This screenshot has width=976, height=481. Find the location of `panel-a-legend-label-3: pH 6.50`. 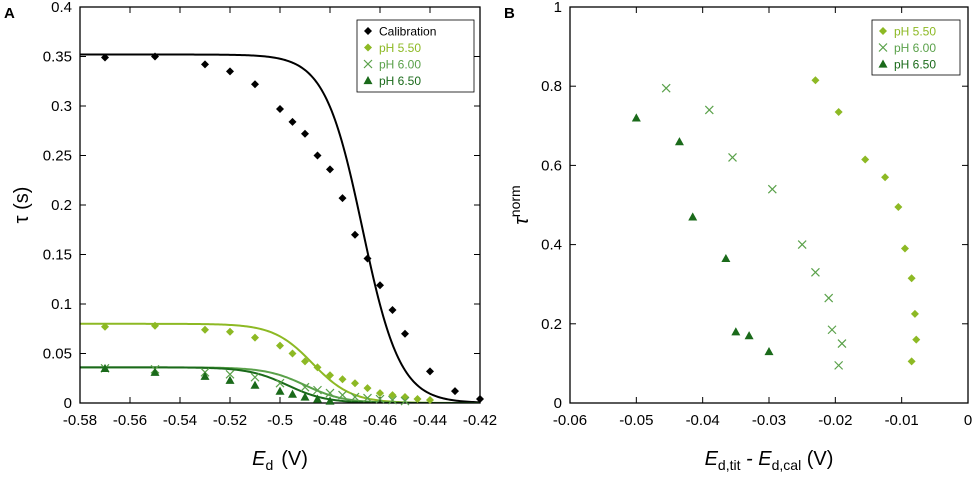

panel-a-legend-label-3: pH 6.50 is located at coordinates (400, 81).